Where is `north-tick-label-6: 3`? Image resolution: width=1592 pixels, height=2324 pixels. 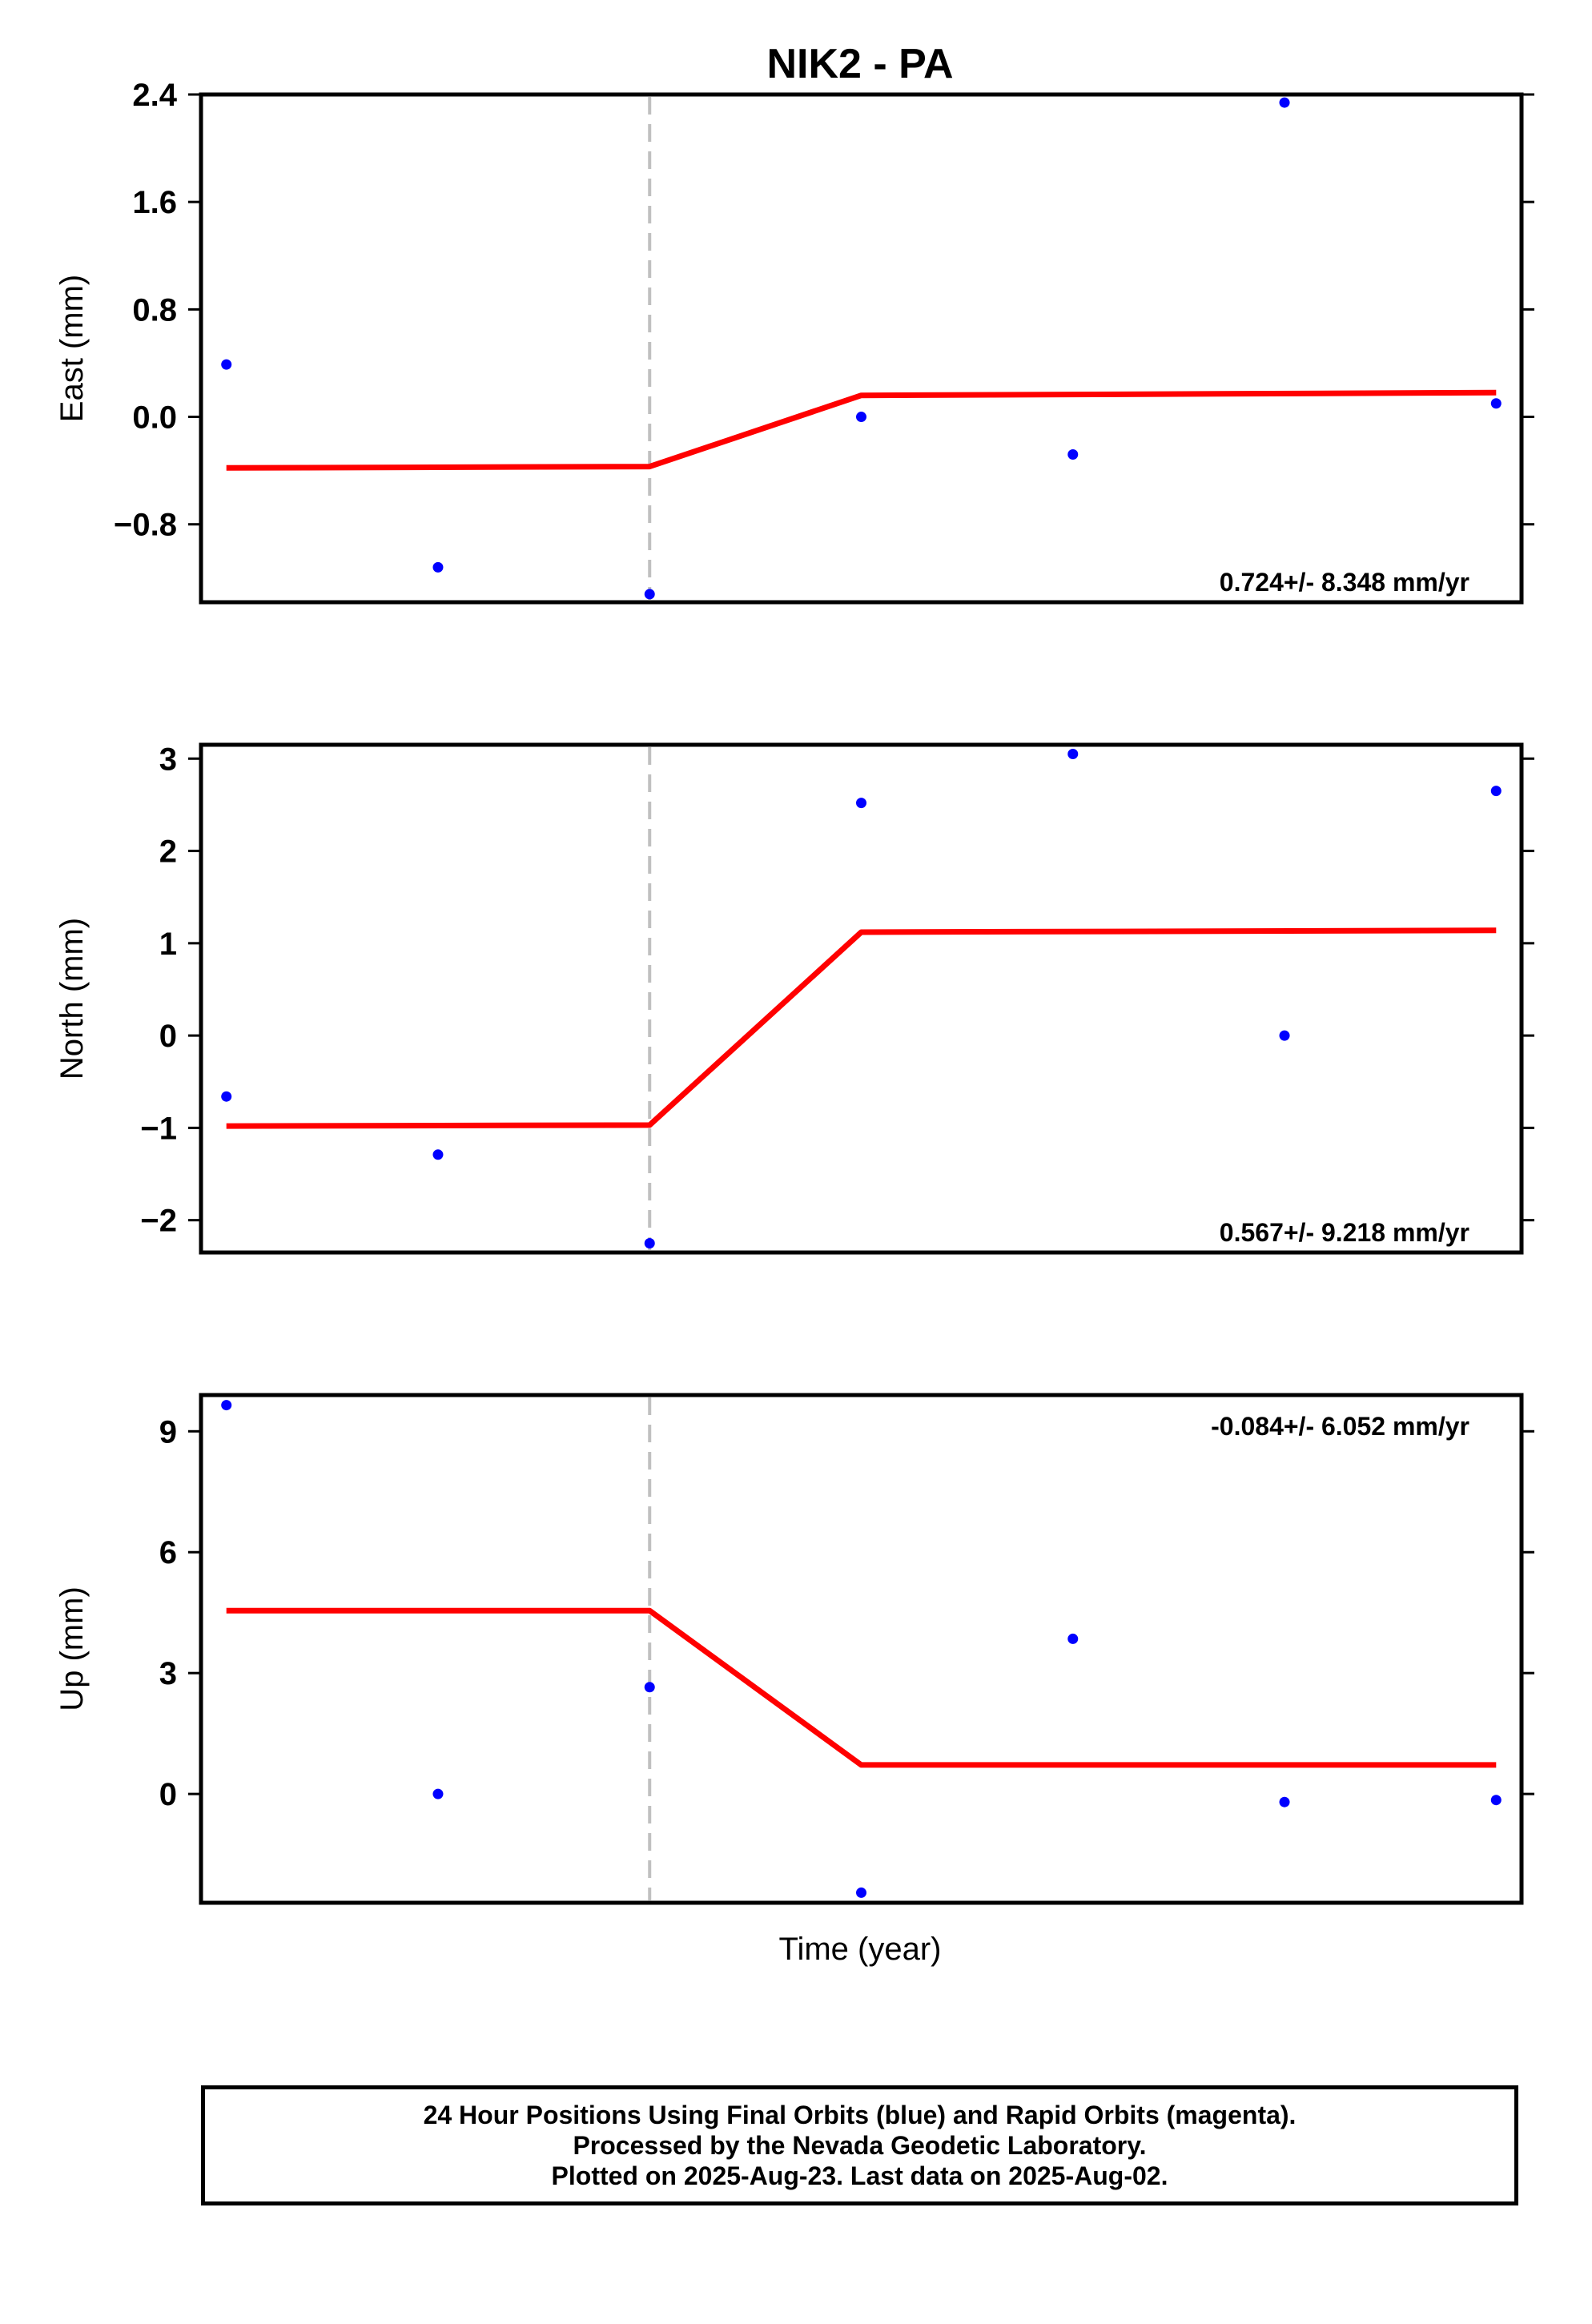
north-tick-label-6: 3 is located at coordinates (168, 759).